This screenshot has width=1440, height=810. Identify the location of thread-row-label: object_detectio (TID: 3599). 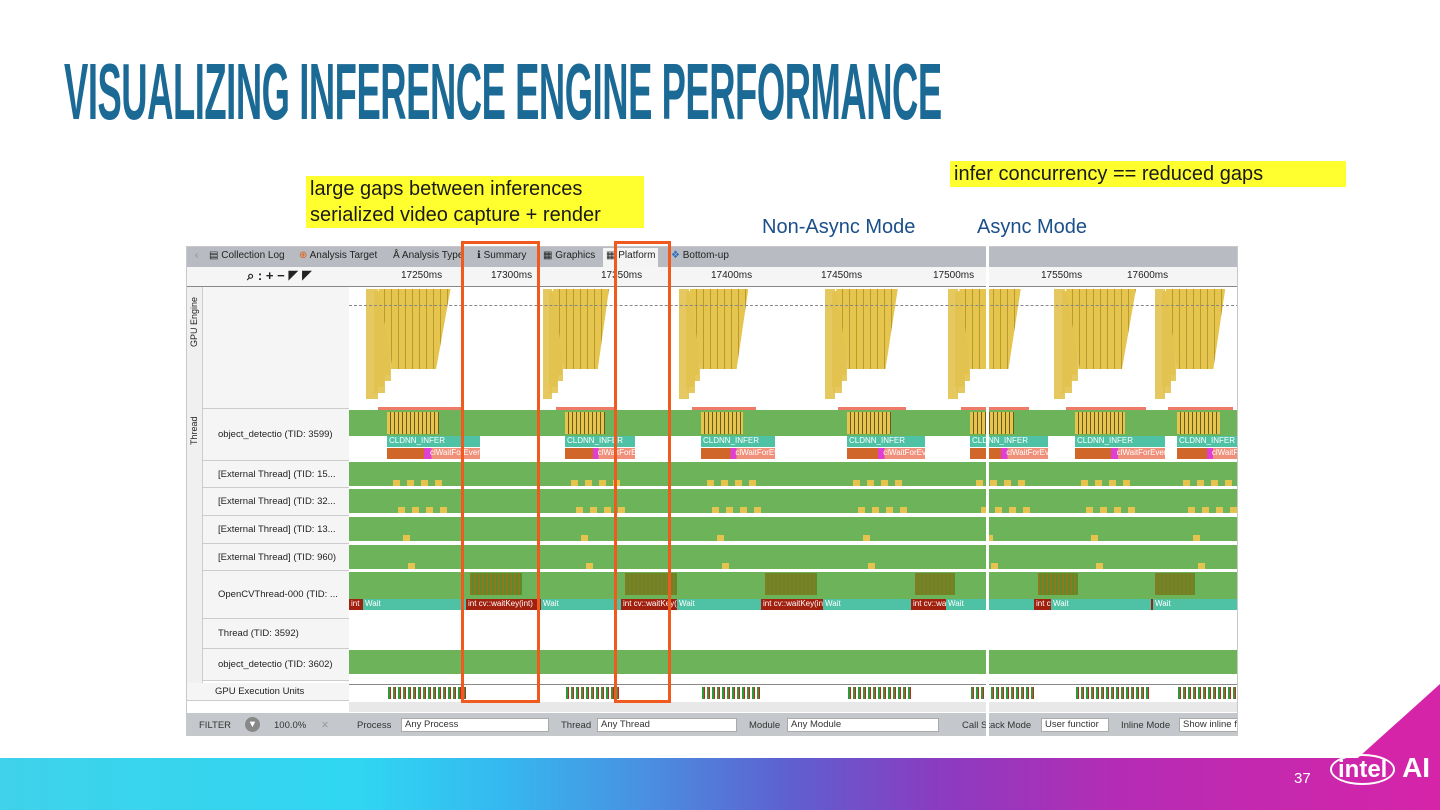
(276, 435).